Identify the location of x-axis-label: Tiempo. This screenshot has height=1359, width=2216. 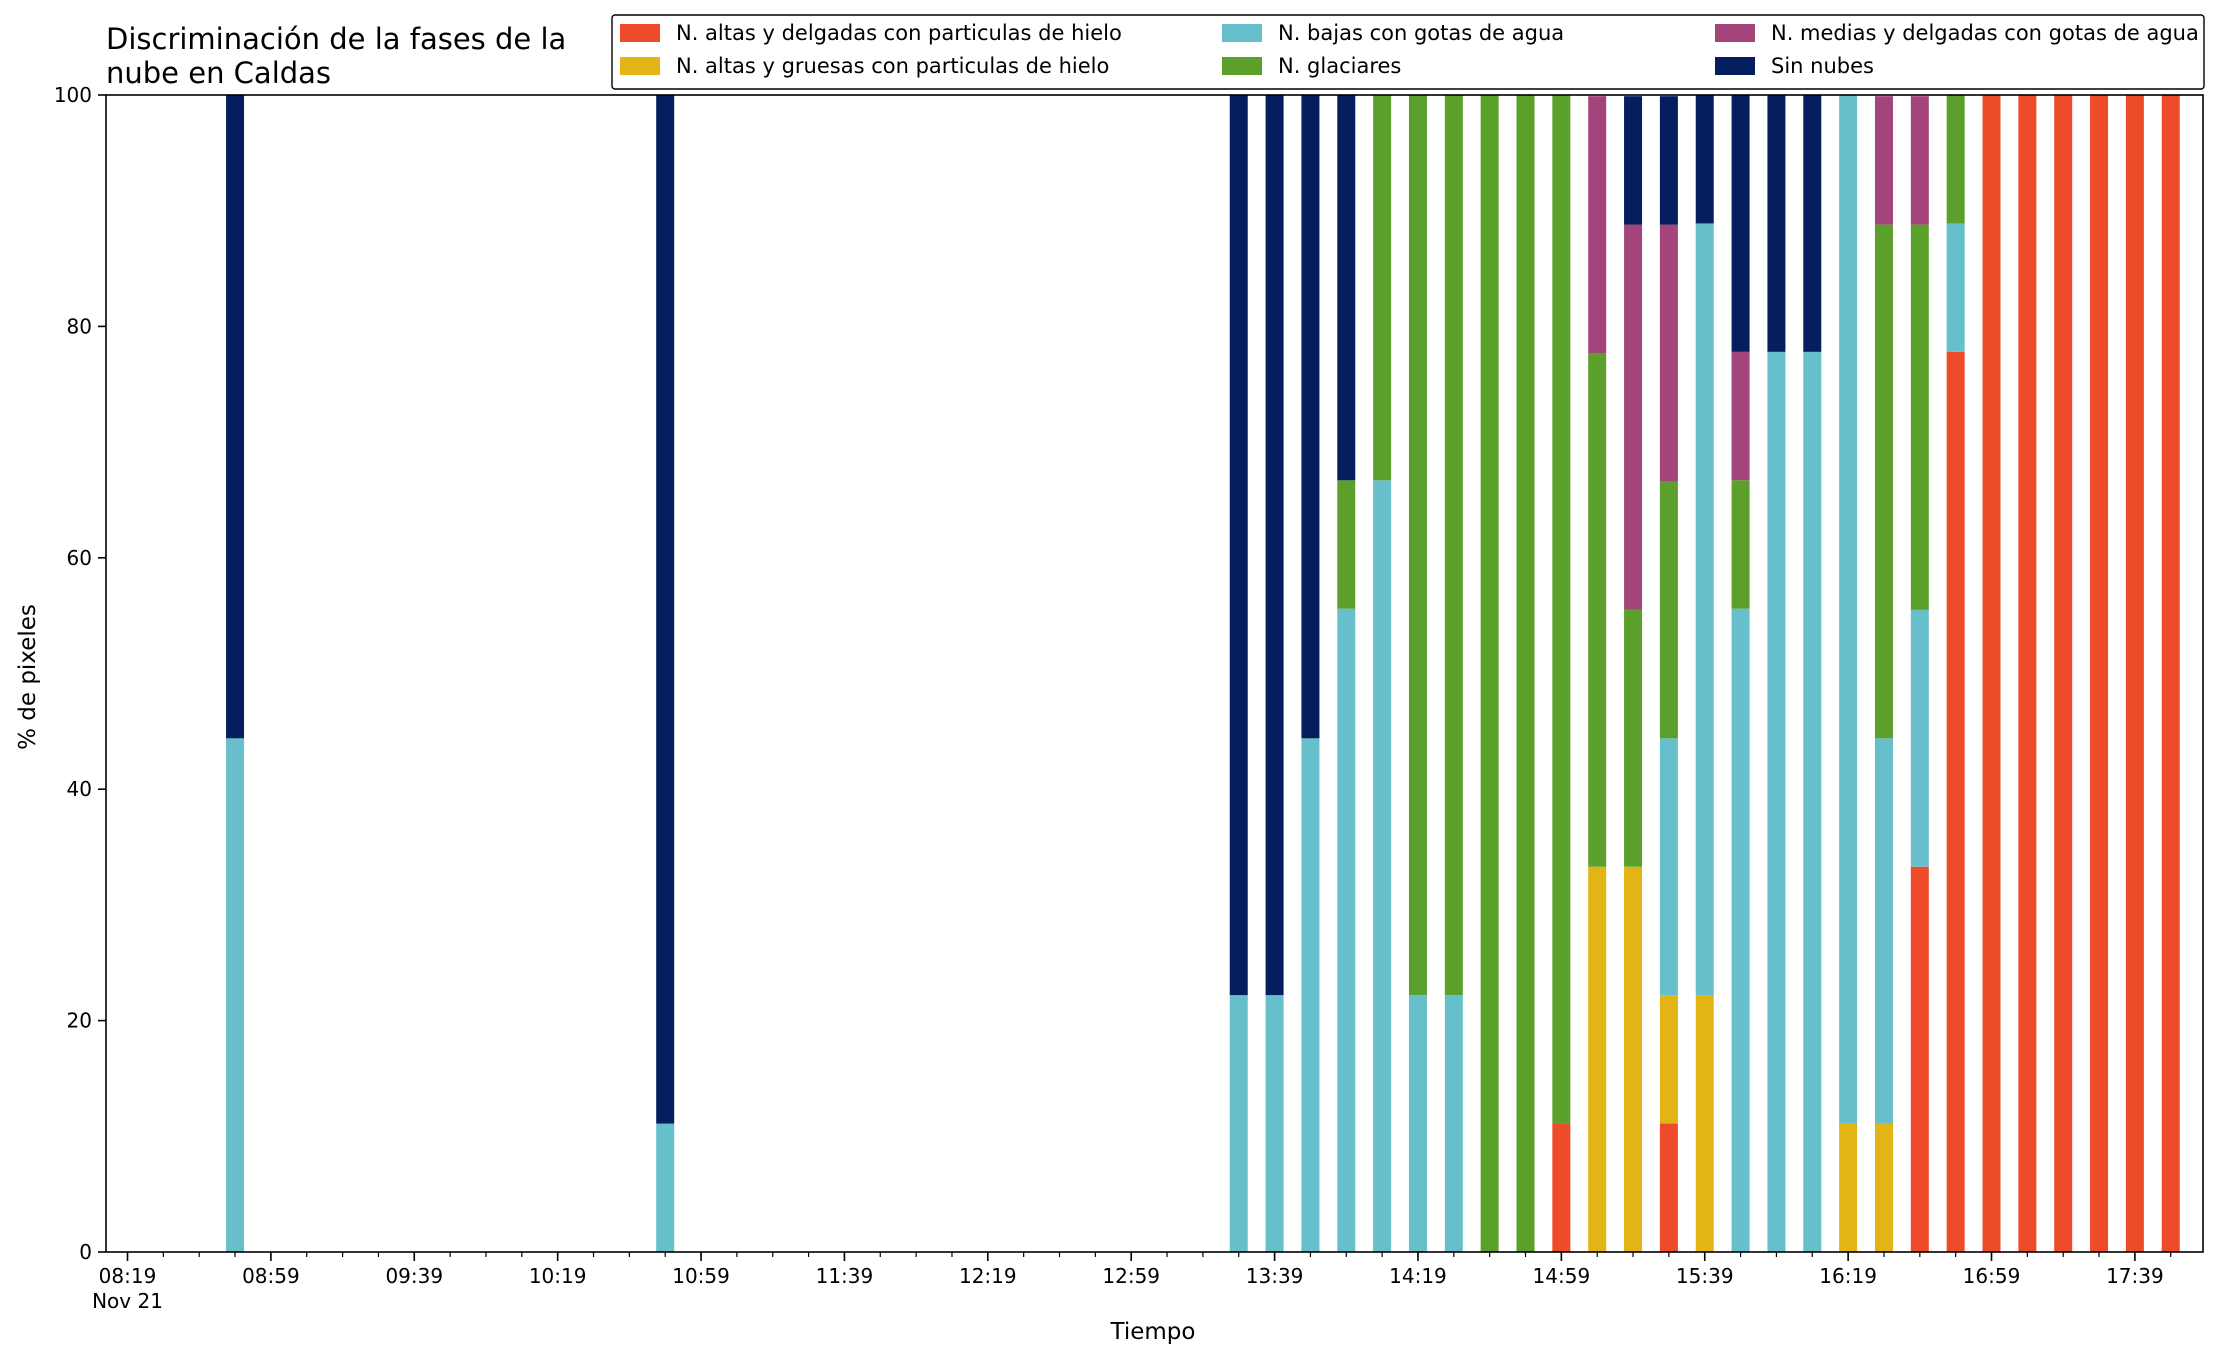
(1153, 1332).